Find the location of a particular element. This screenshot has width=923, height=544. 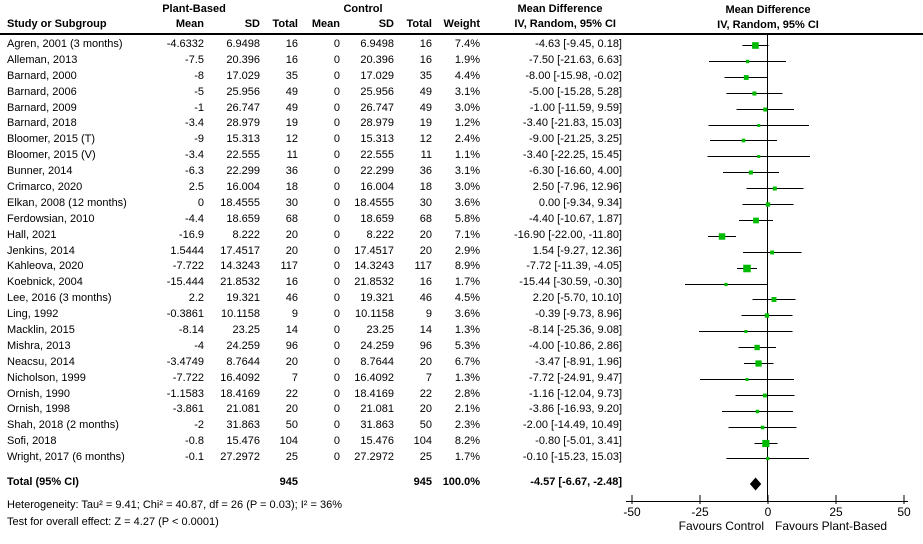

cell-name: Barnard, 2018 is located at coordinates (42, 123).